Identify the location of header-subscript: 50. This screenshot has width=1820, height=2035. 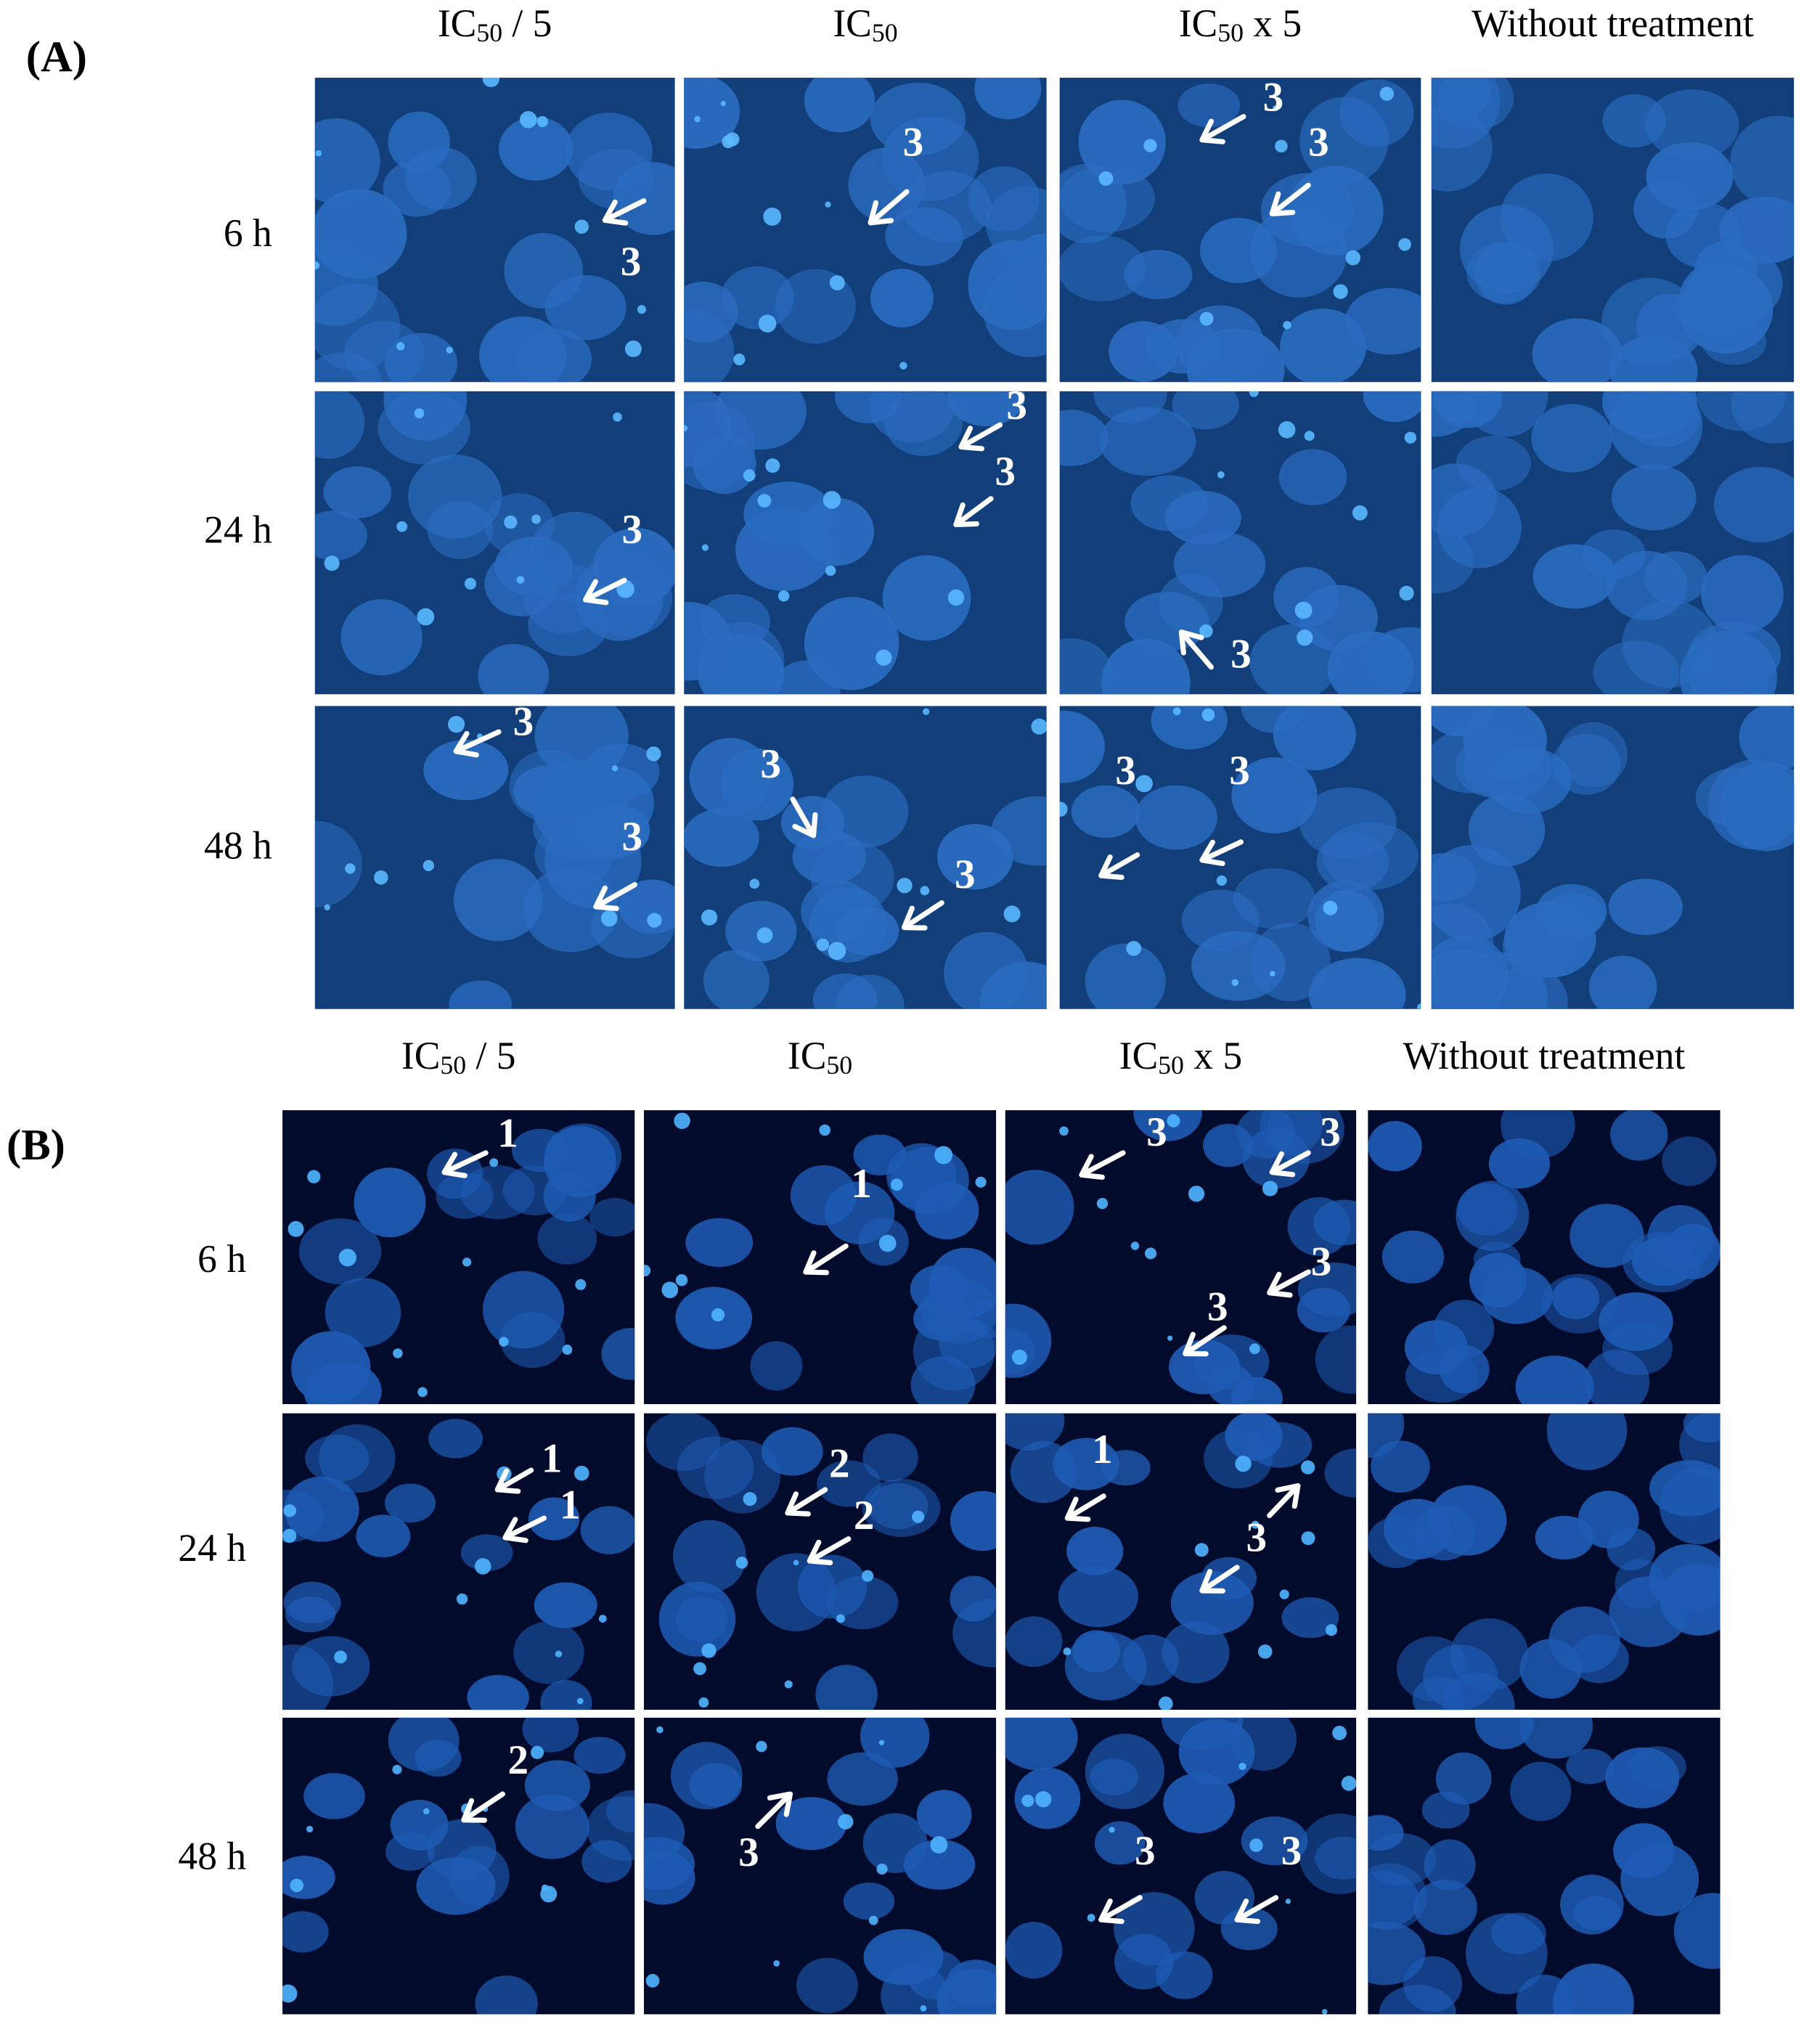
(839, 1065).